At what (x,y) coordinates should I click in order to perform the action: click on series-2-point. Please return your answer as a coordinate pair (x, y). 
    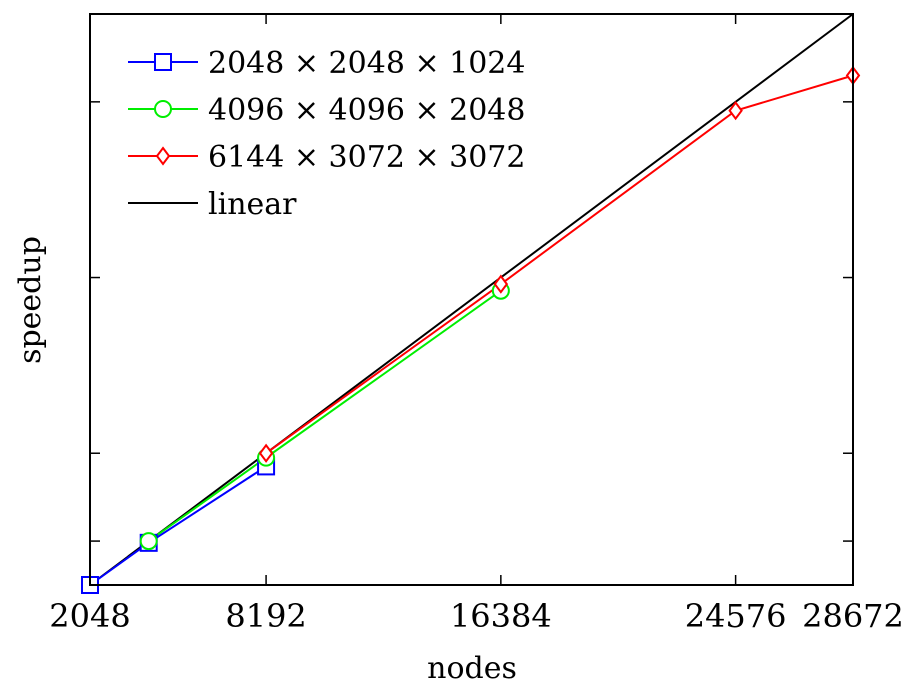
    Looking at the image, I should click on (148, 541).